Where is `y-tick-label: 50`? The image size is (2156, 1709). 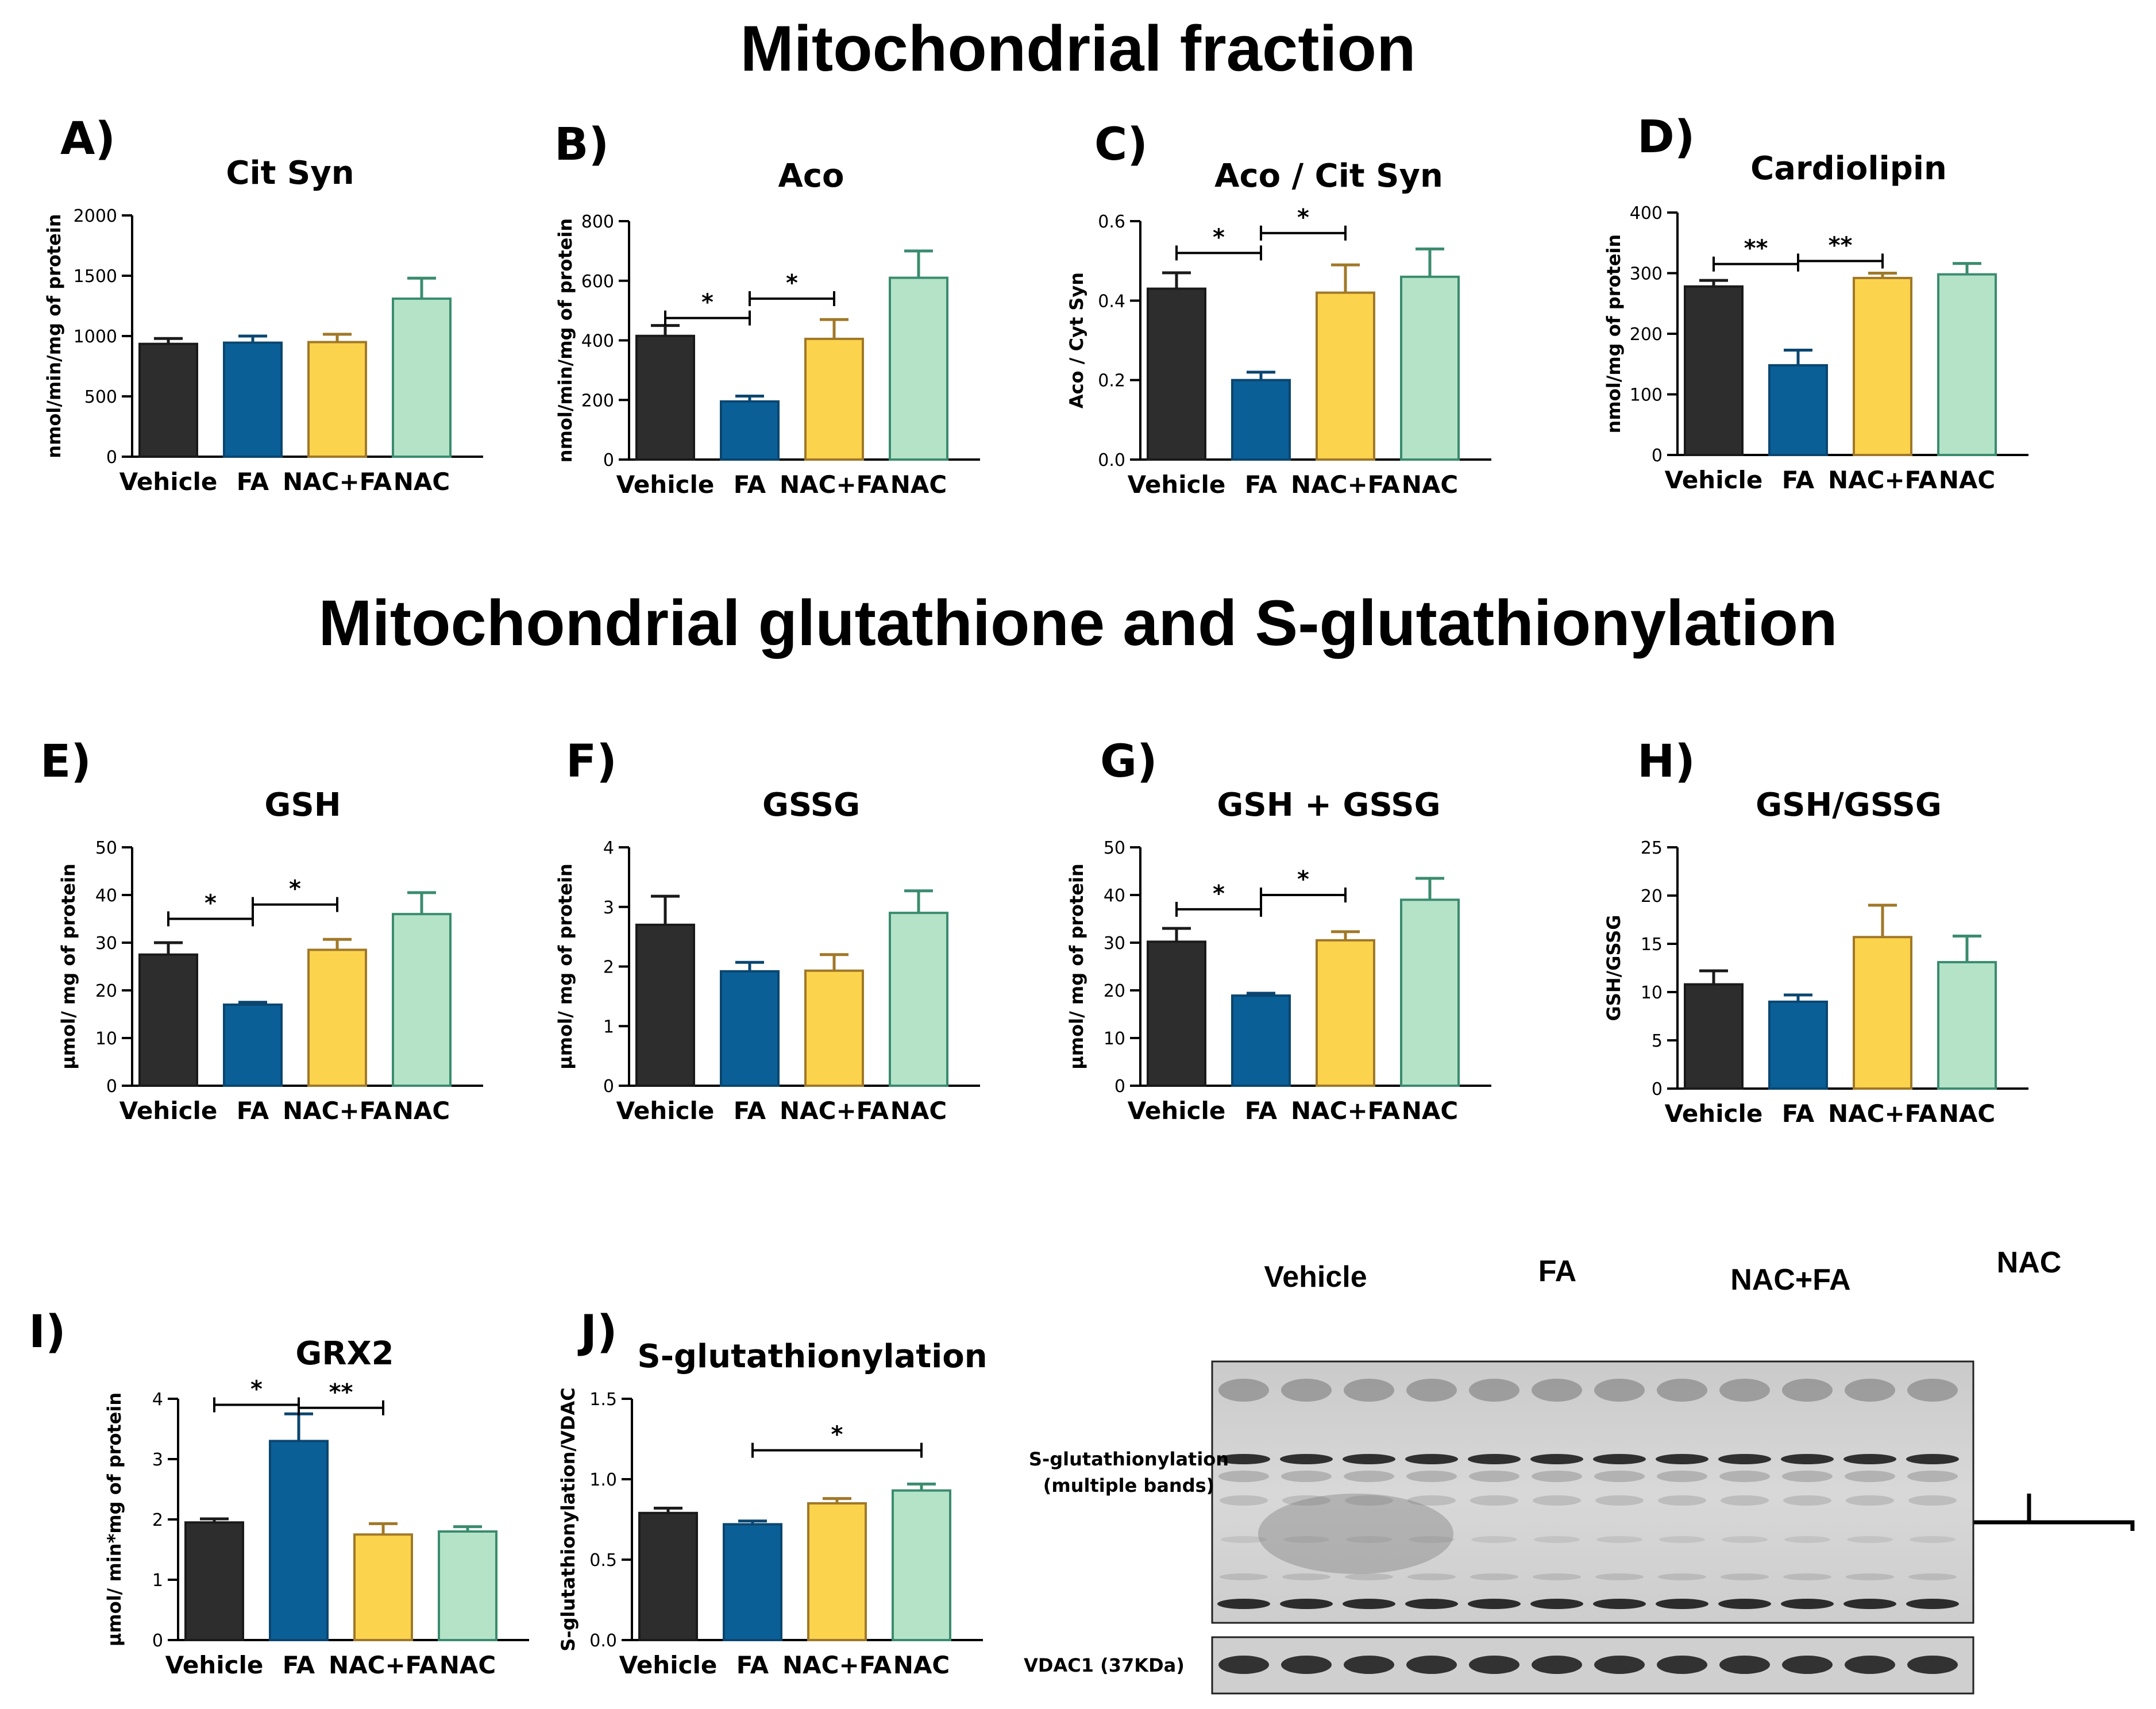 y-tick-label: 50 is located at coordinates (106, 848).